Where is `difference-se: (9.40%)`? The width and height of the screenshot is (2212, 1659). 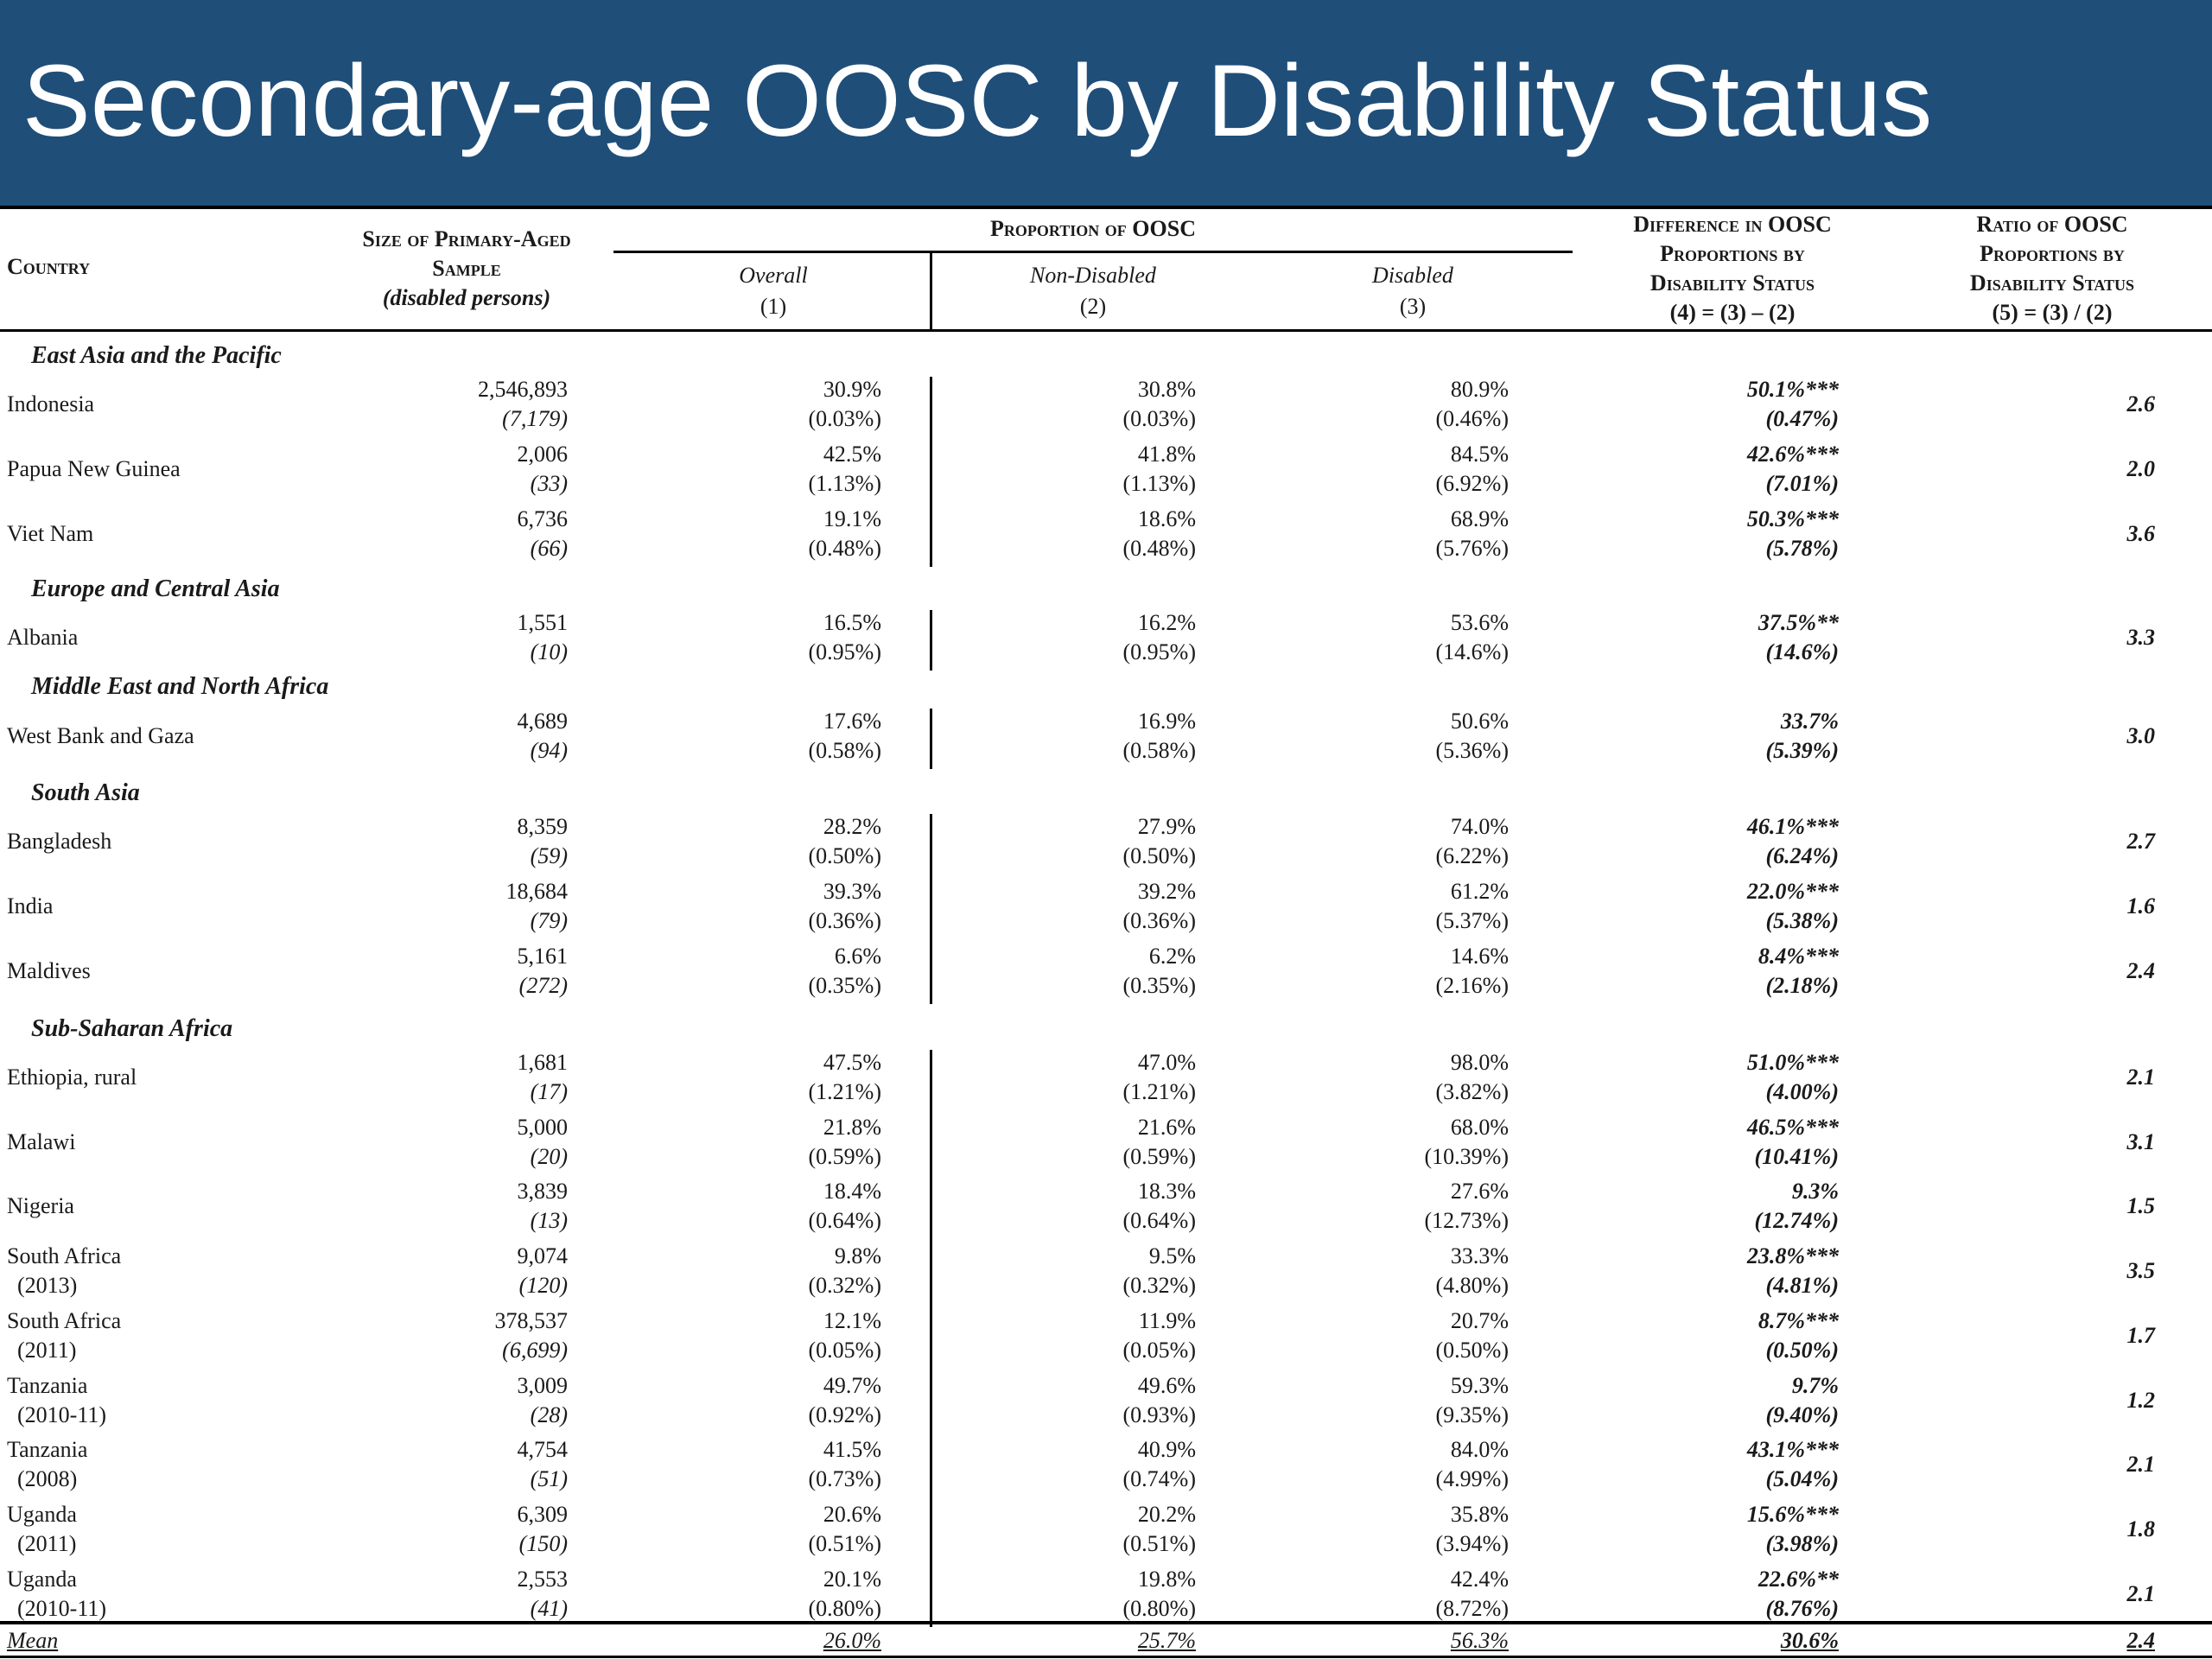 difference-se: (9.40%) is located at coordinates (1802, 1414).